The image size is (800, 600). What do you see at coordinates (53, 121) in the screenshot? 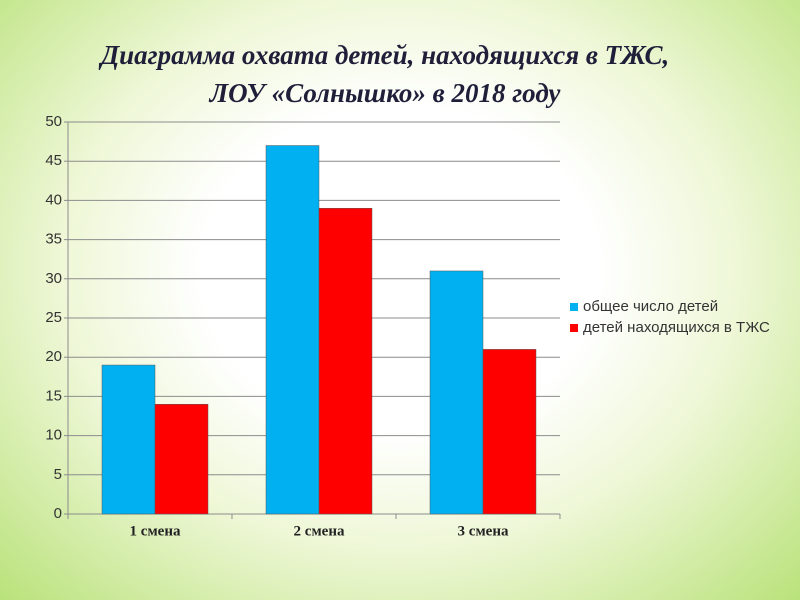
I see `y-tick-label: 50` at bounding box center [53, 121].